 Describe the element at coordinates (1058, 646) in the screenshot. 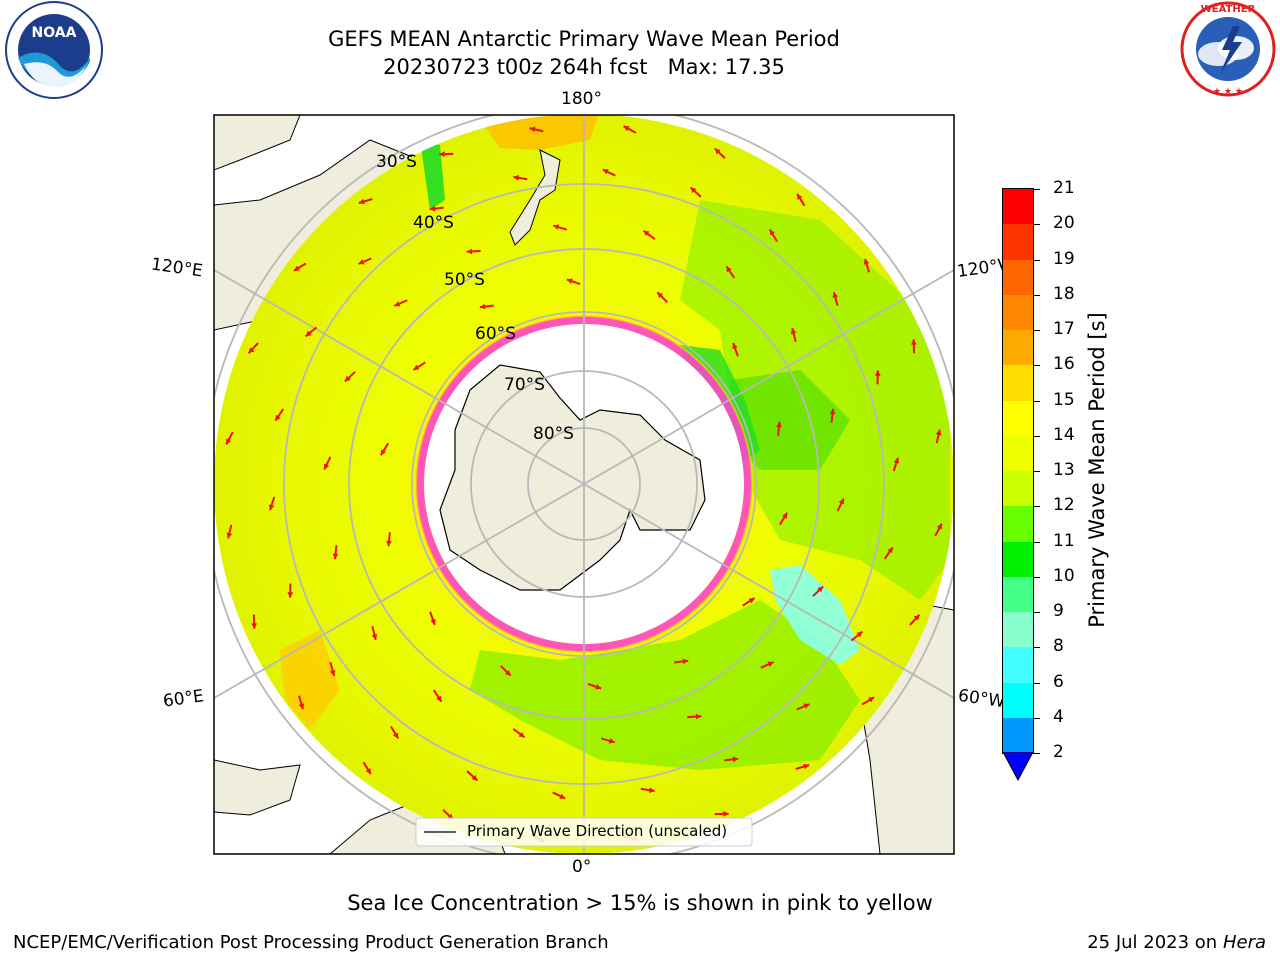

I see `colorbar-tick-label: 8` at that location.